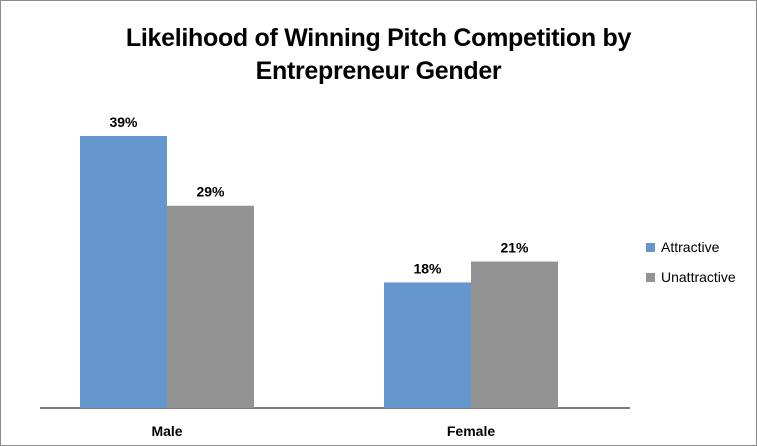 The image size is (757, 446). What do you see at coordinates (378, 71) in the screenshot?
I see `chart-title-line-2: Entrepreneur Gender` at bounding box center [378, 71].